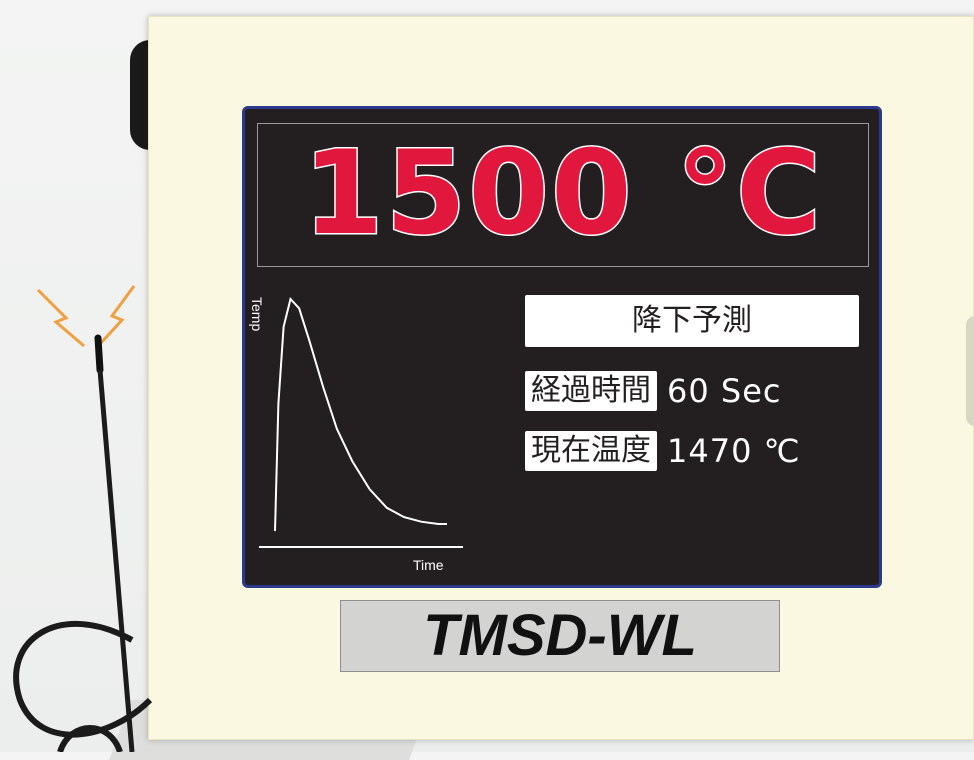 The height and width of the screenshot is (760, 974). Describe the element at coordinates (99, 354) in the screenshot. I see `antenna-tip` at that location.